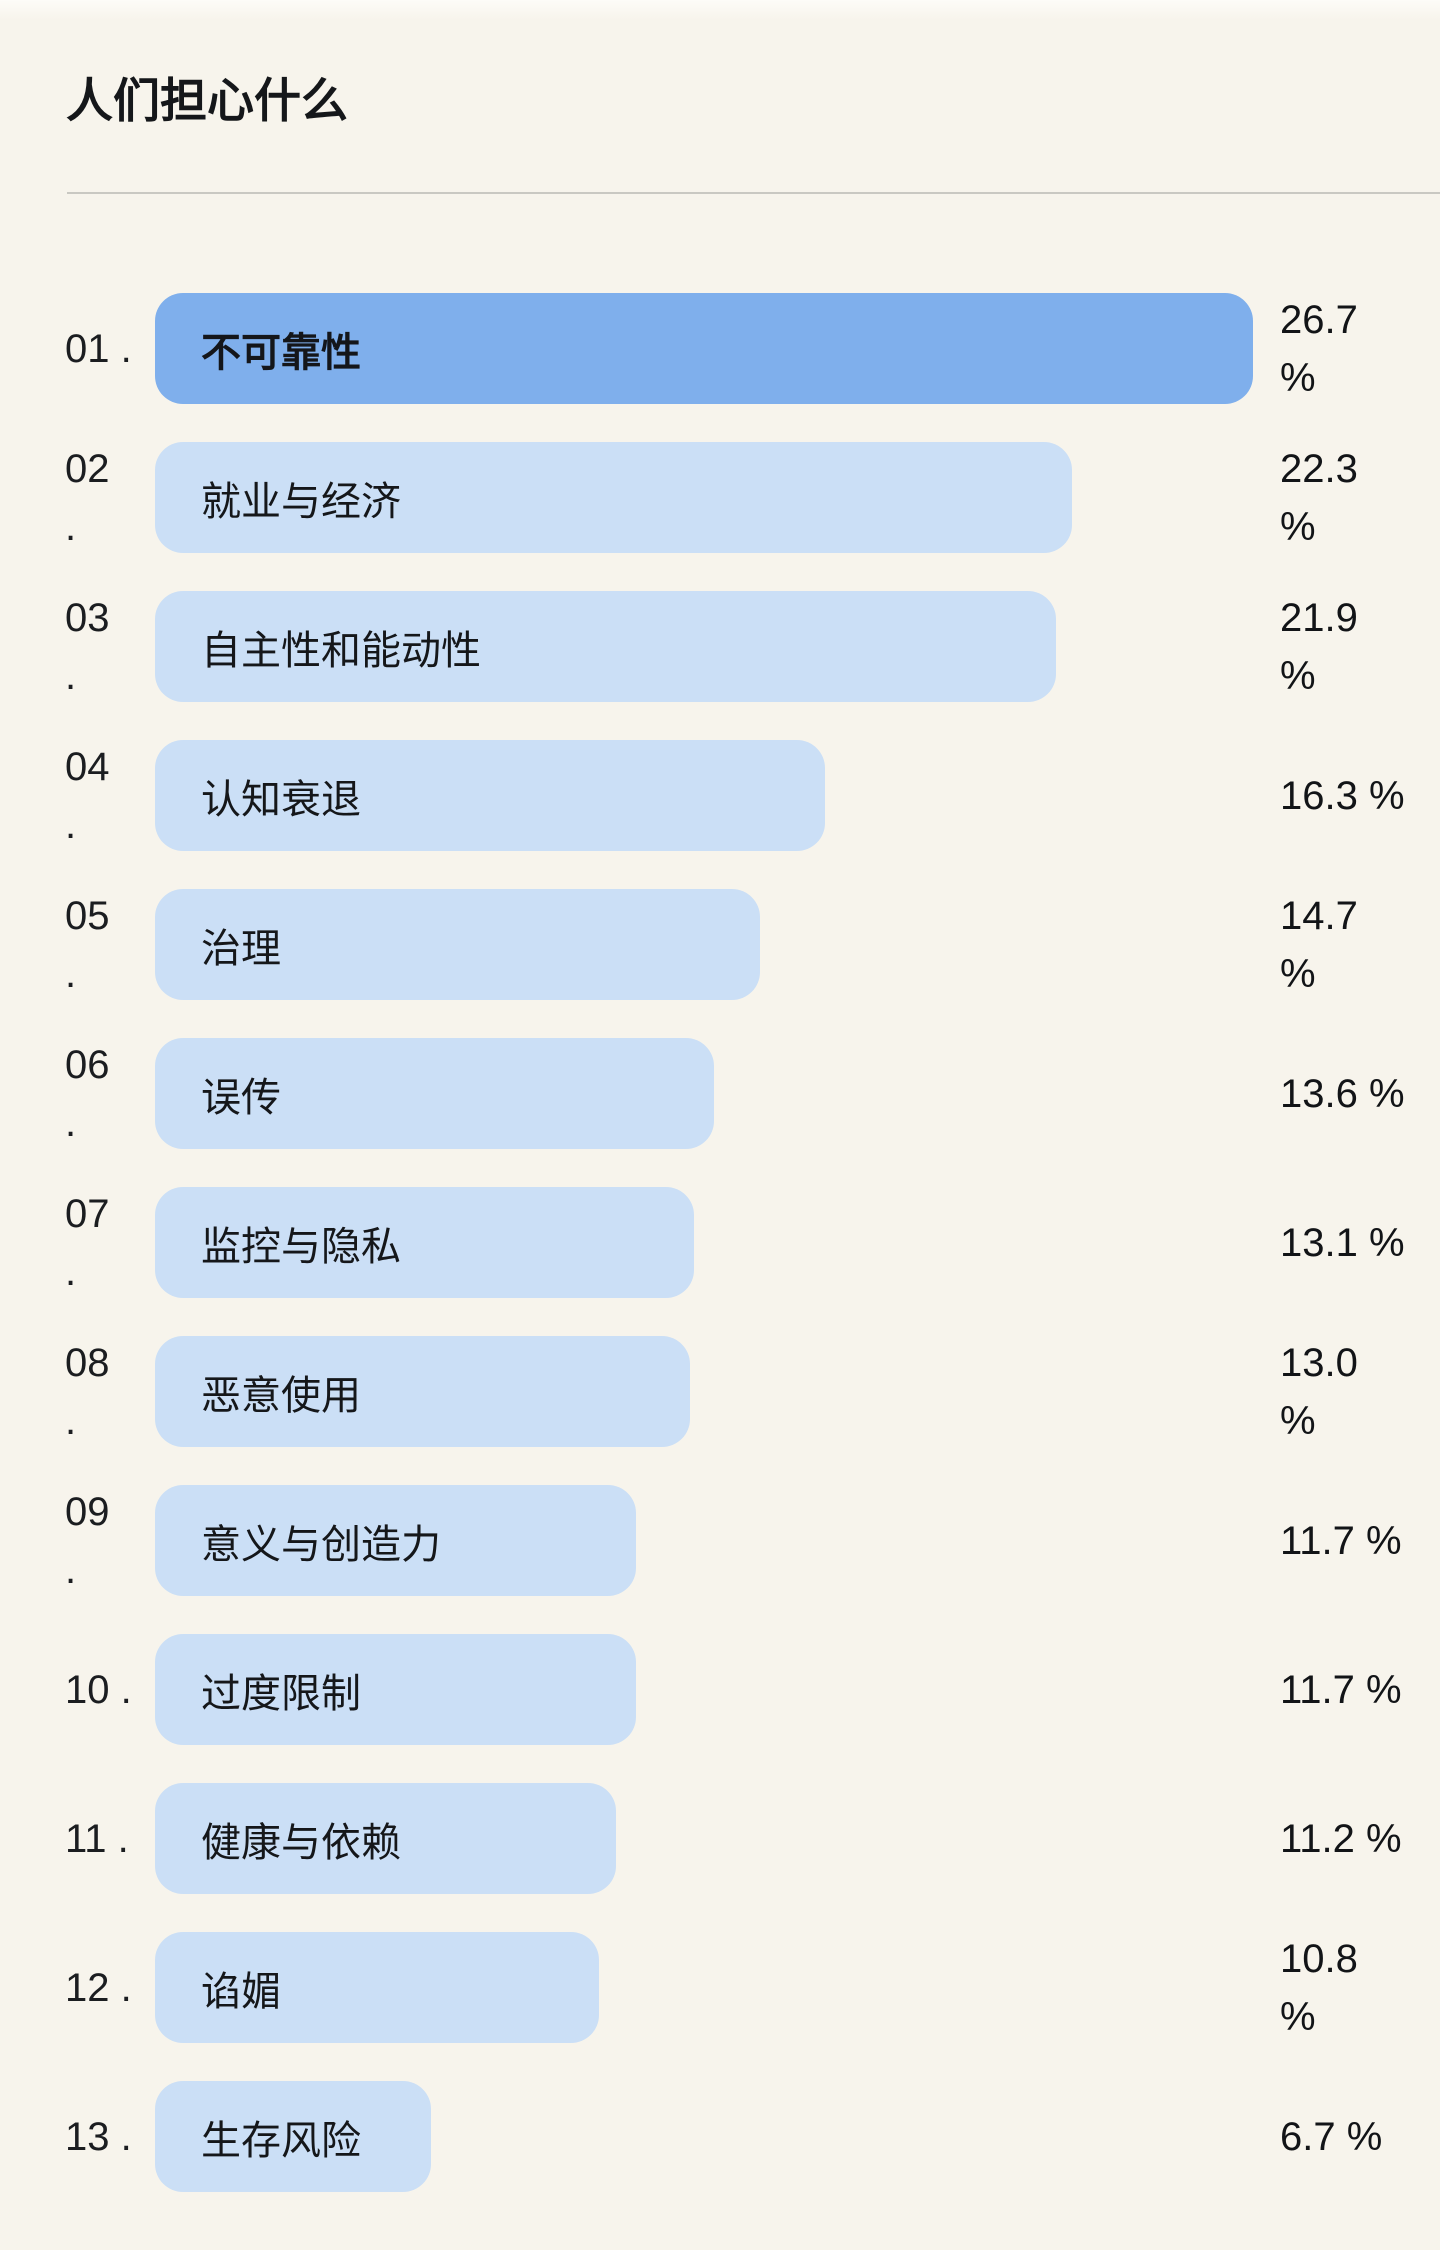 Image resolution: width=1440 pixels, height=2250 pixels. Describe the element at coordinates (241, 948) in the screenshot. I see `bar-label: 治理` at that location.